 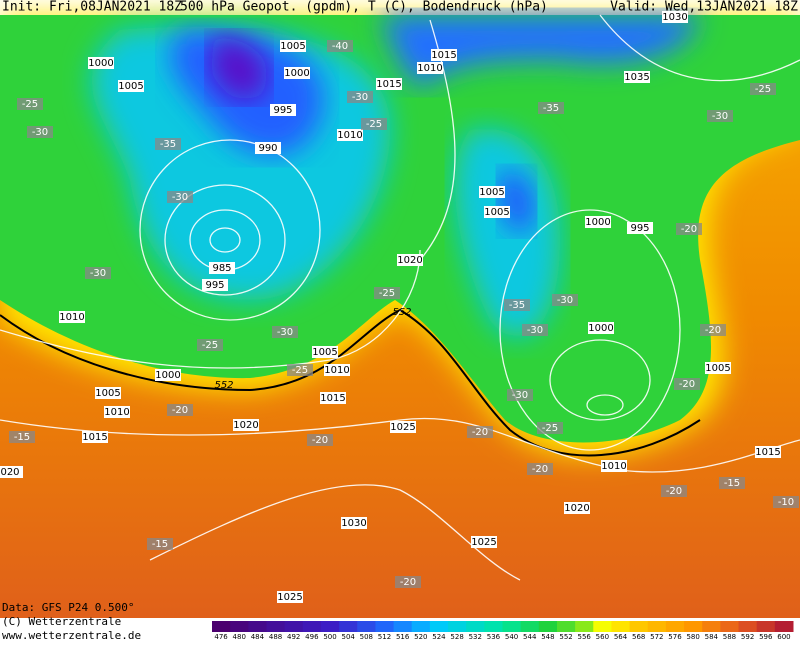 What do you see at coordinates (403, 637) in the screenshot?
I see `colorbar-label: 516` at bounding box center [403, 637].